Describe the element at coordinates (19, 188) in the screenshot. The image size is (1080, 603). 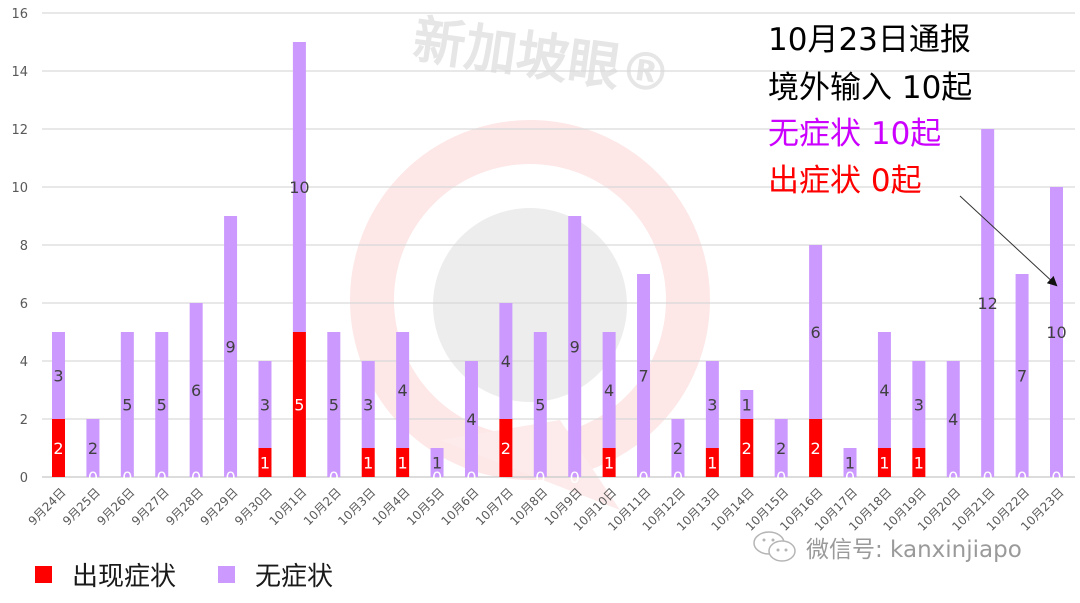
I see `y-tick-label: 10` at that location.